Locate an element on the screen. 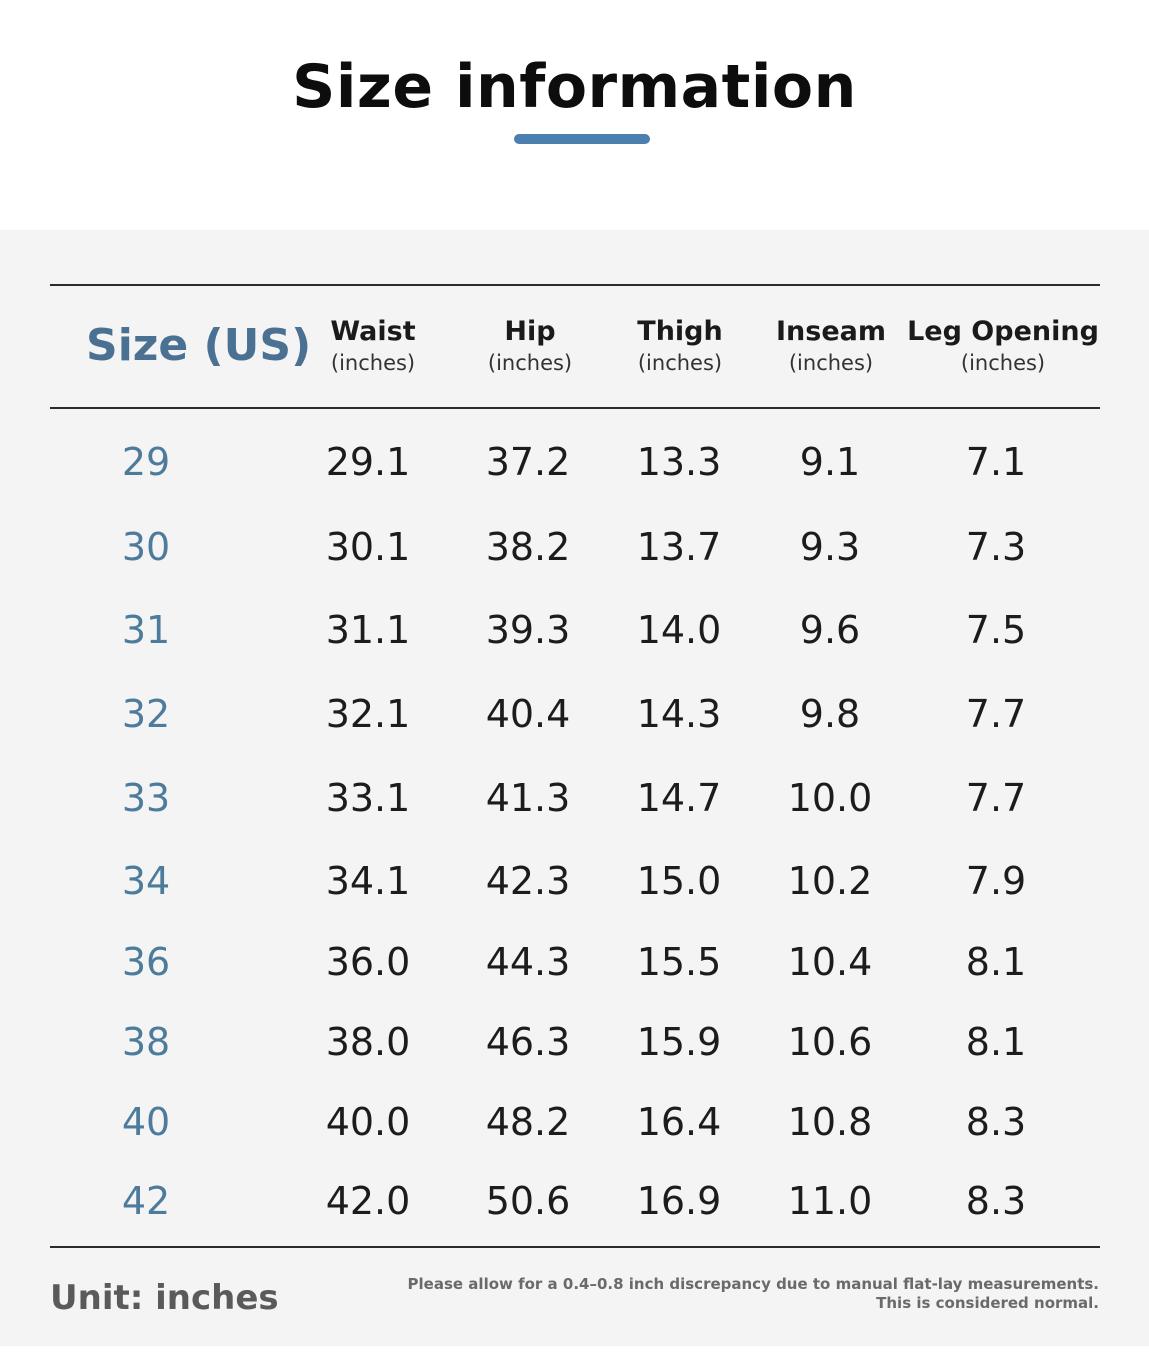 This screenshot has width=1149, height=1368. thigh-cell: 16.4 is located at coordinates (679, 1122).